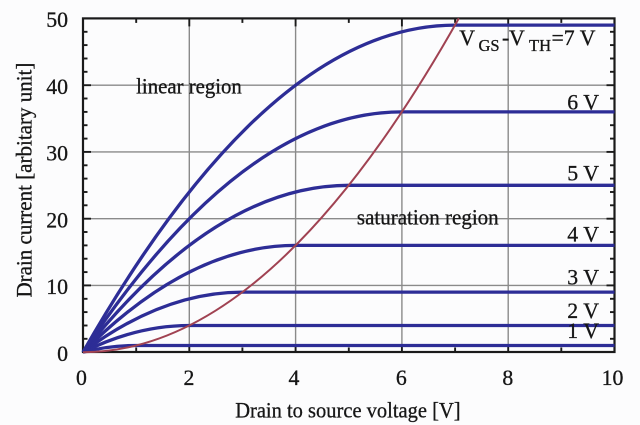 The width and height of the screenshot is (640, 425). What do you see at coordinates (294, 378) in the screenshot?
I see `svg-text: 4` at bounding box center [294, 378].